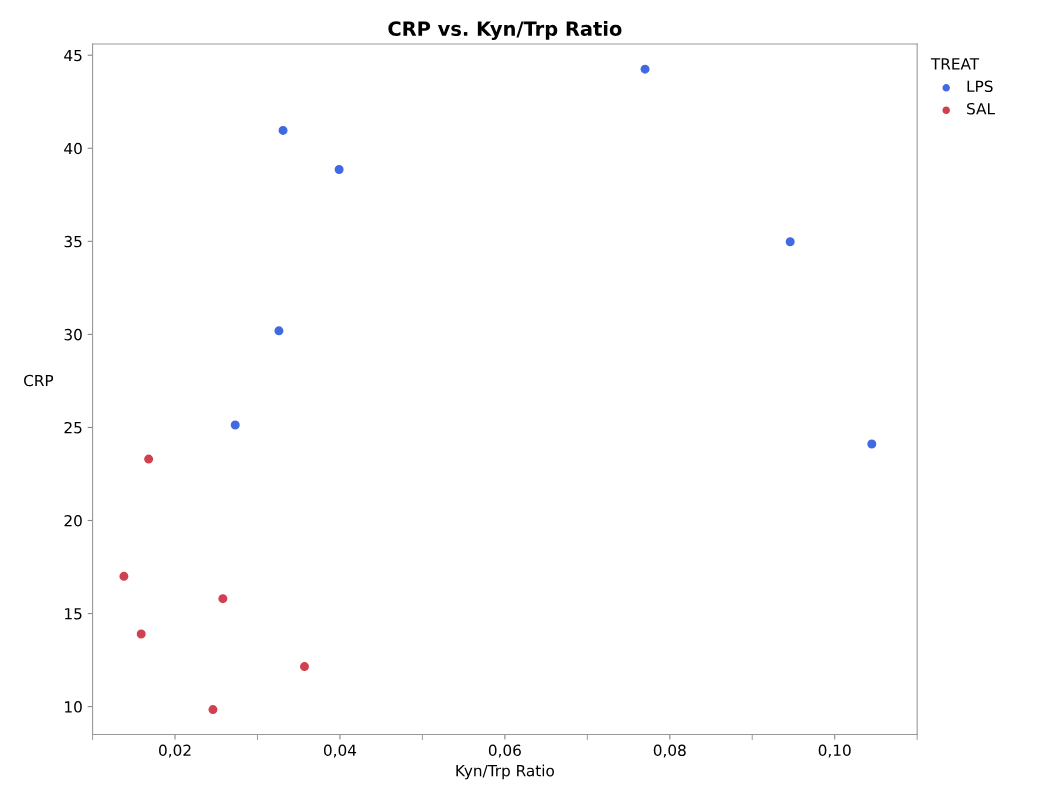 This screenshot has height=801, width=1064. Describe the element at coordinates (504, 751) in the screenshot. I see `x-tick-label: 0,06` at that location.